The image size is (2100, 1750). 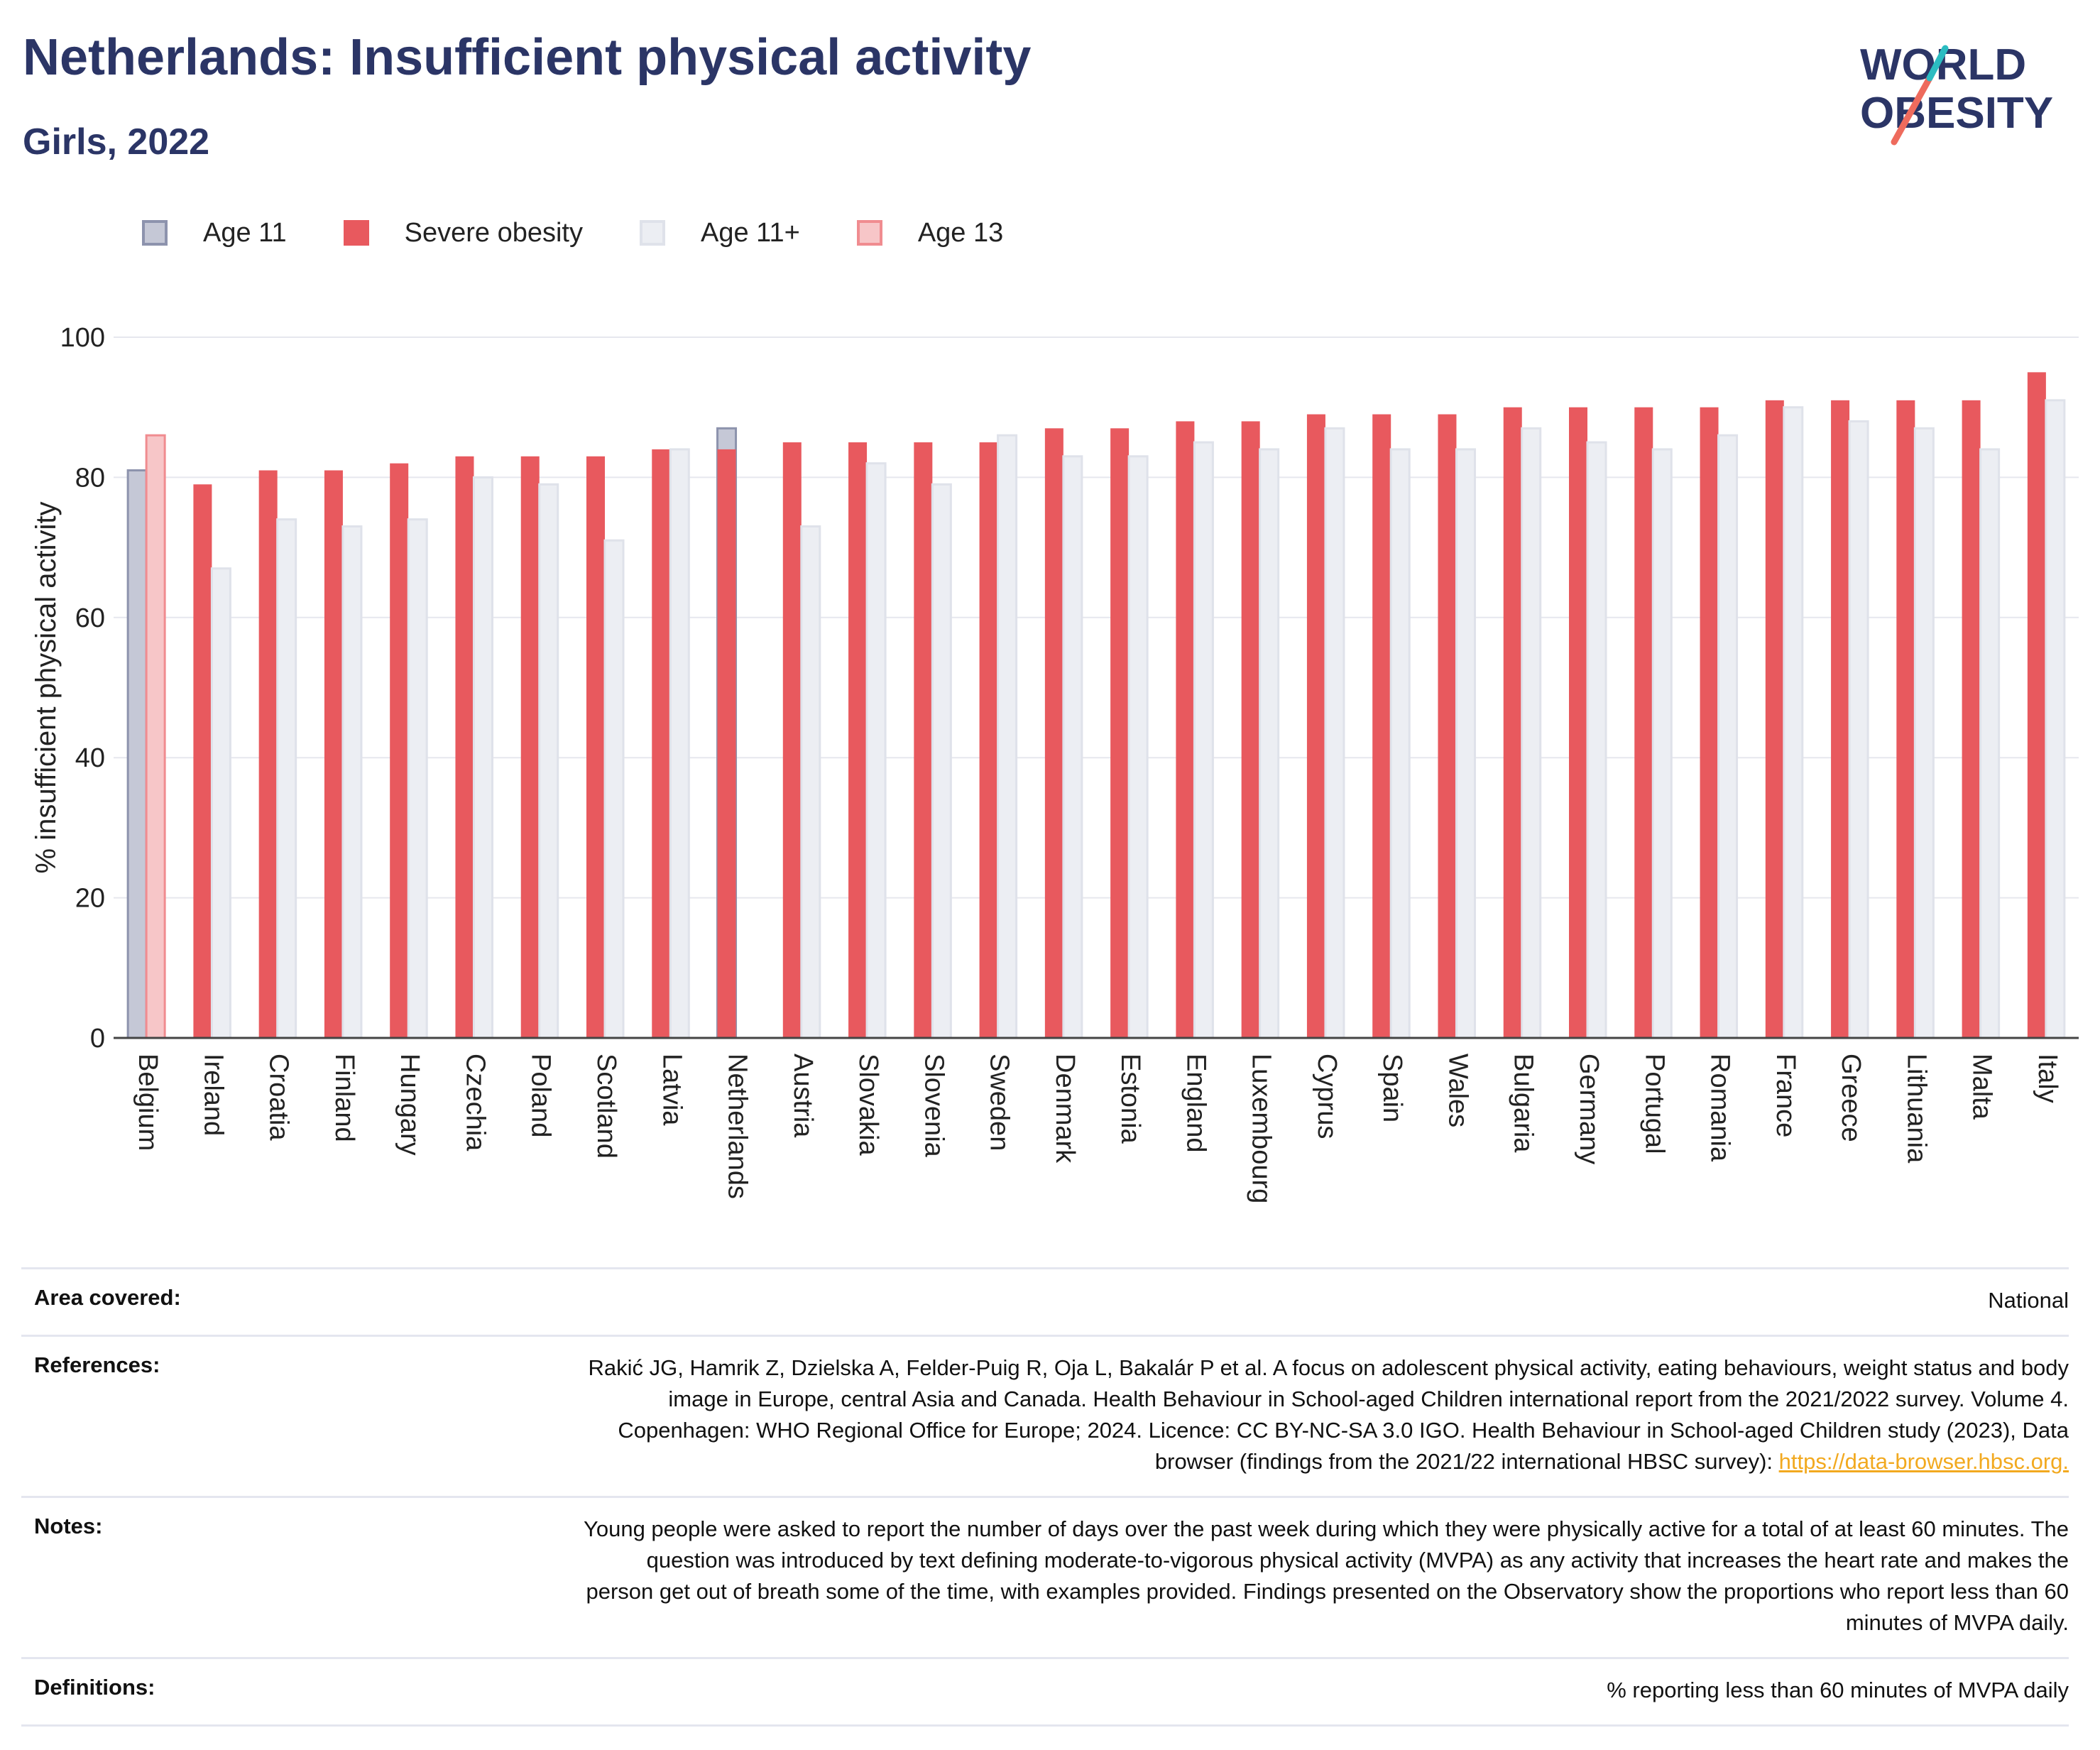 What do you see at coordinates (1793, 722) in the screenshot?
I see `bar-age-11--france` at bounding box center [1793, 722].